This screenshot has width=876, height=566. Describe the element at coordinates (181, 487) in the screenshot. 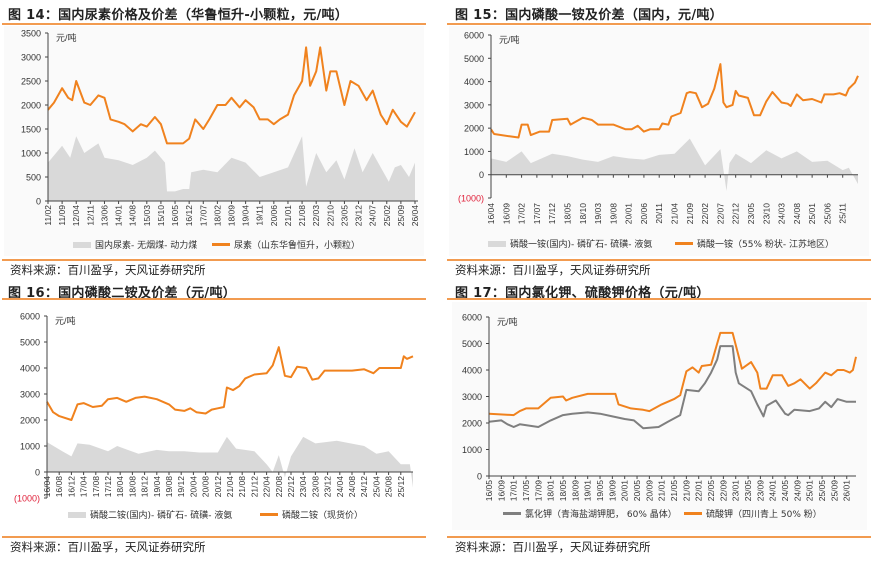

I see `chart-16-x-tick-label: 19/12` at that location.